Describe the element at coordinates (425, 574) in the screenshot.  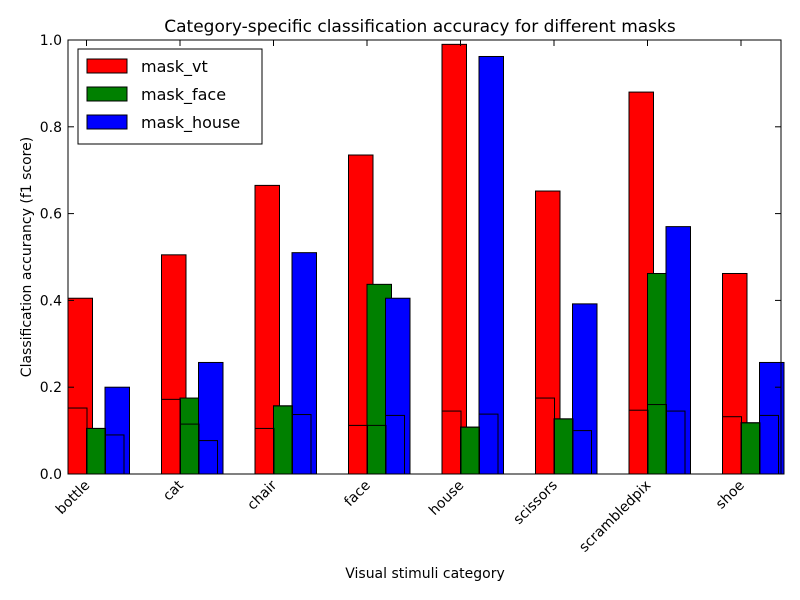
I see `x-axis-label: Visual stimuli category` at that location.